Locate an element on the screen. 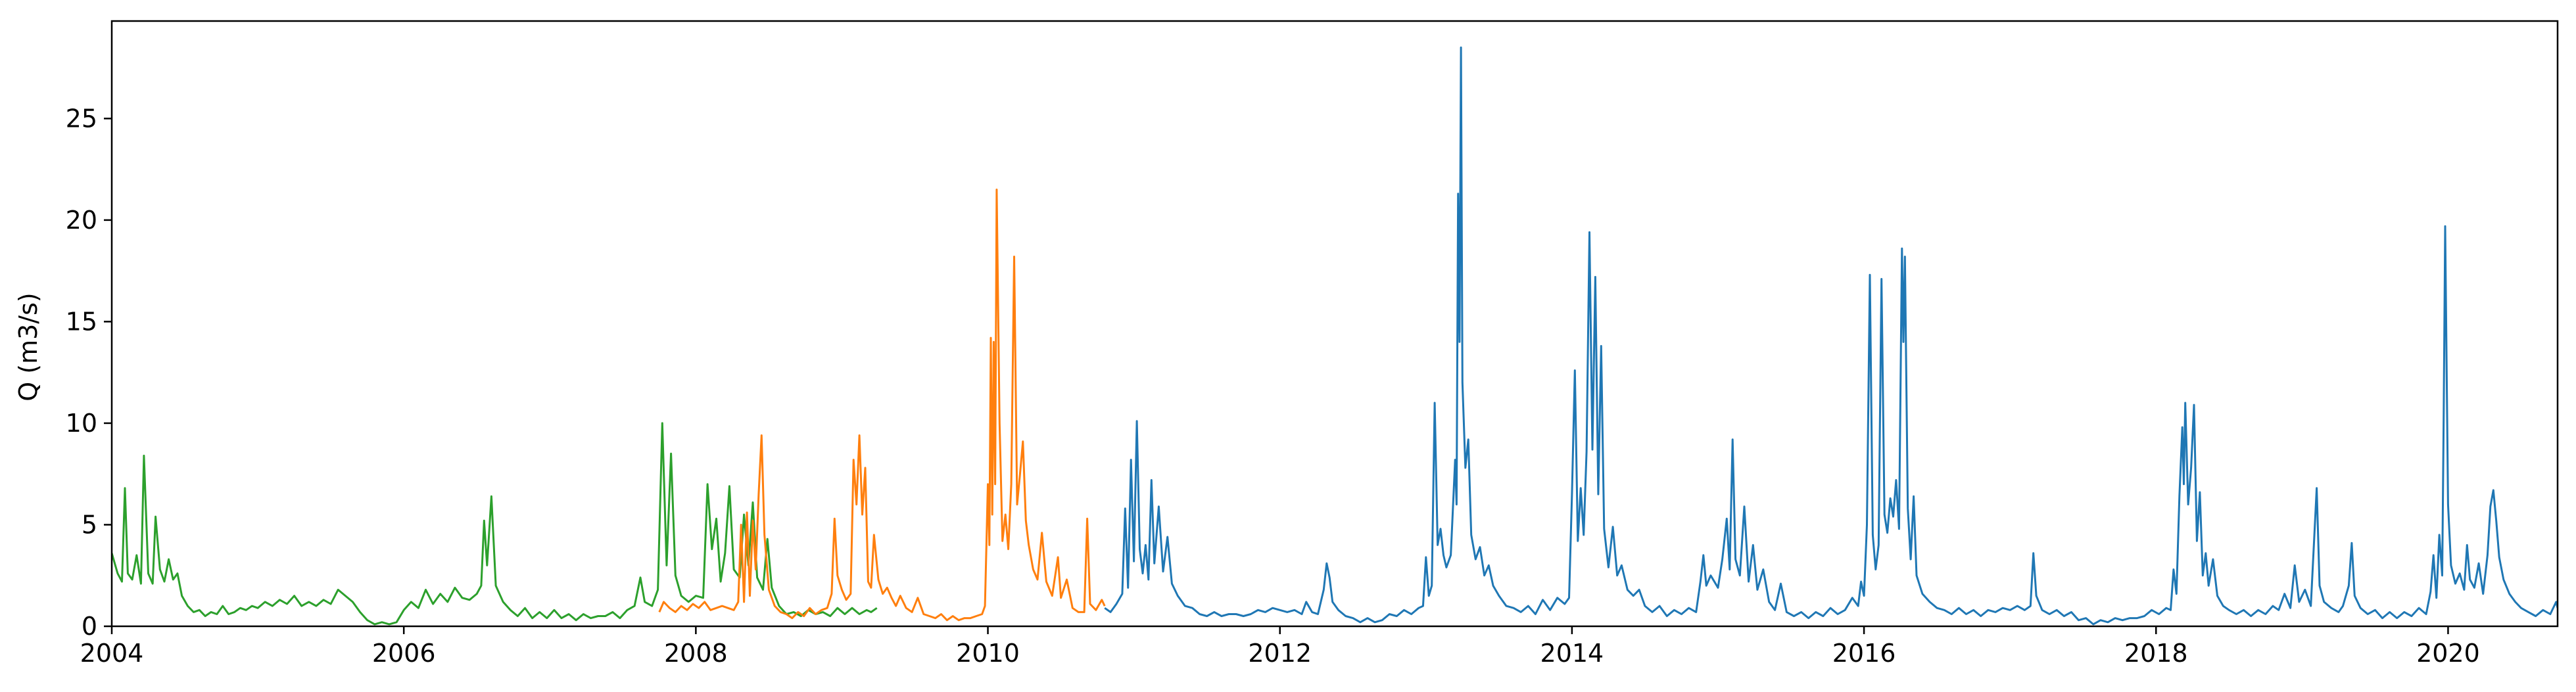 Image resolution: width=2576 pixels, height=692 pixels. x-tick-label: 2008 is located at coordinates (696, 653).